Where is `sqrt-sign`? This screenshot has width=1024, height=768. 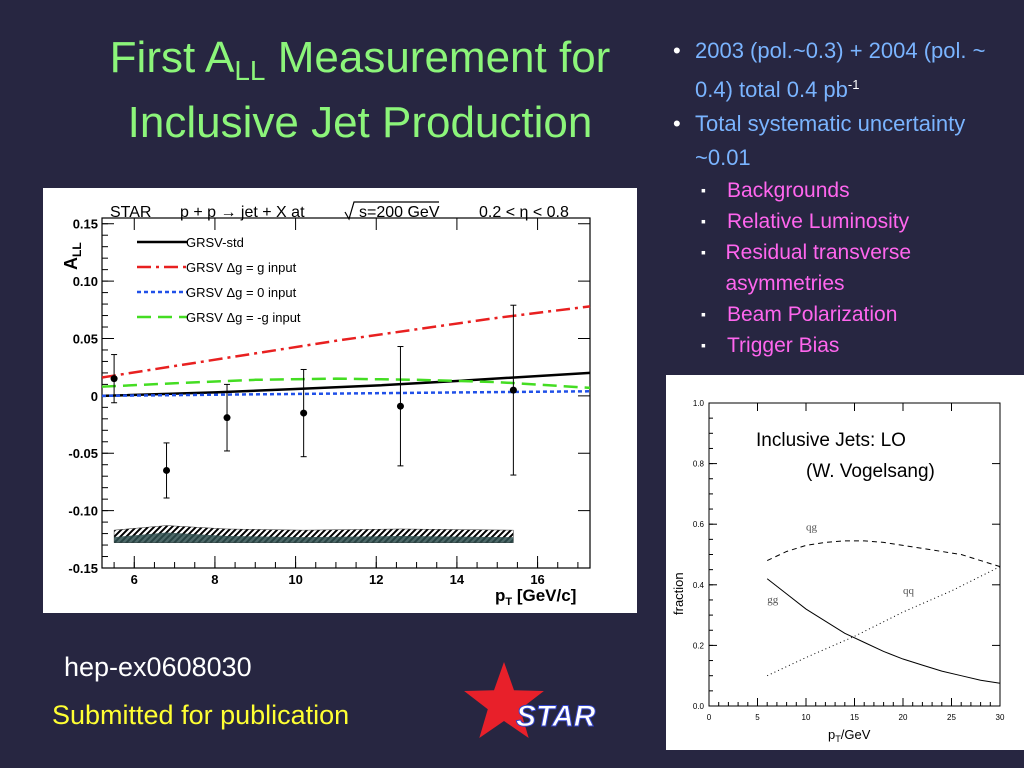 sqrt-sign is located at coordinates (391, 211).